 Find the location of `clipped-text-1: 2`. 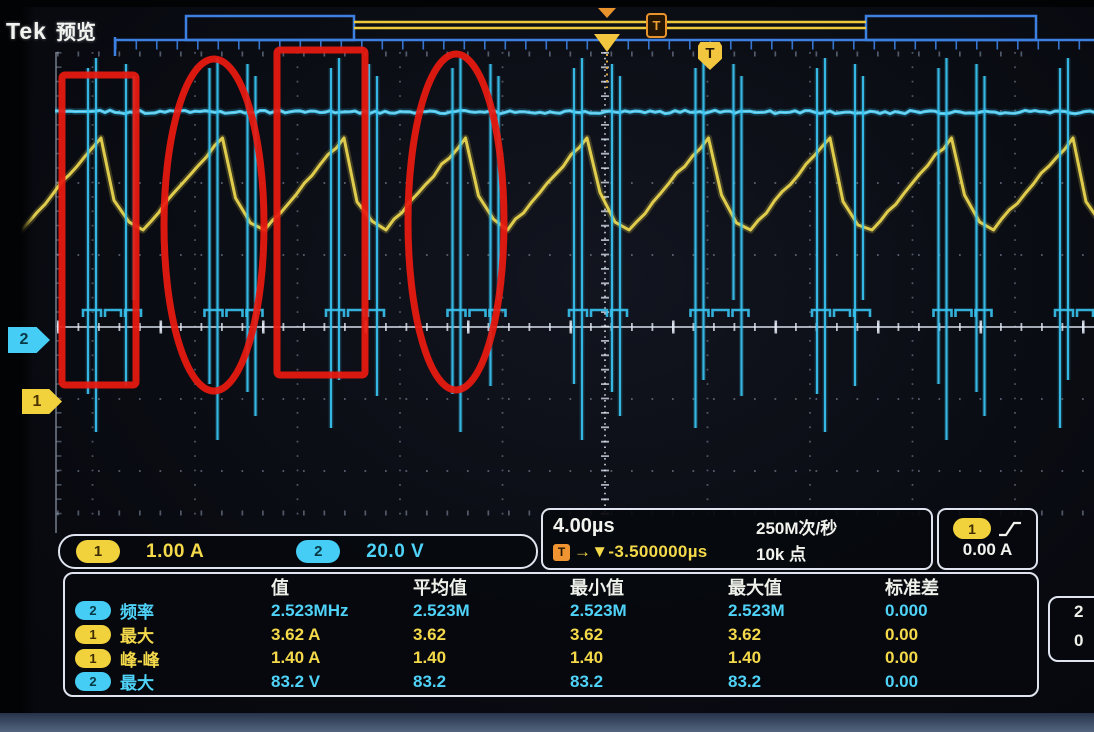

clipped-text-1: 2 is located at coordinates (1079, 611).